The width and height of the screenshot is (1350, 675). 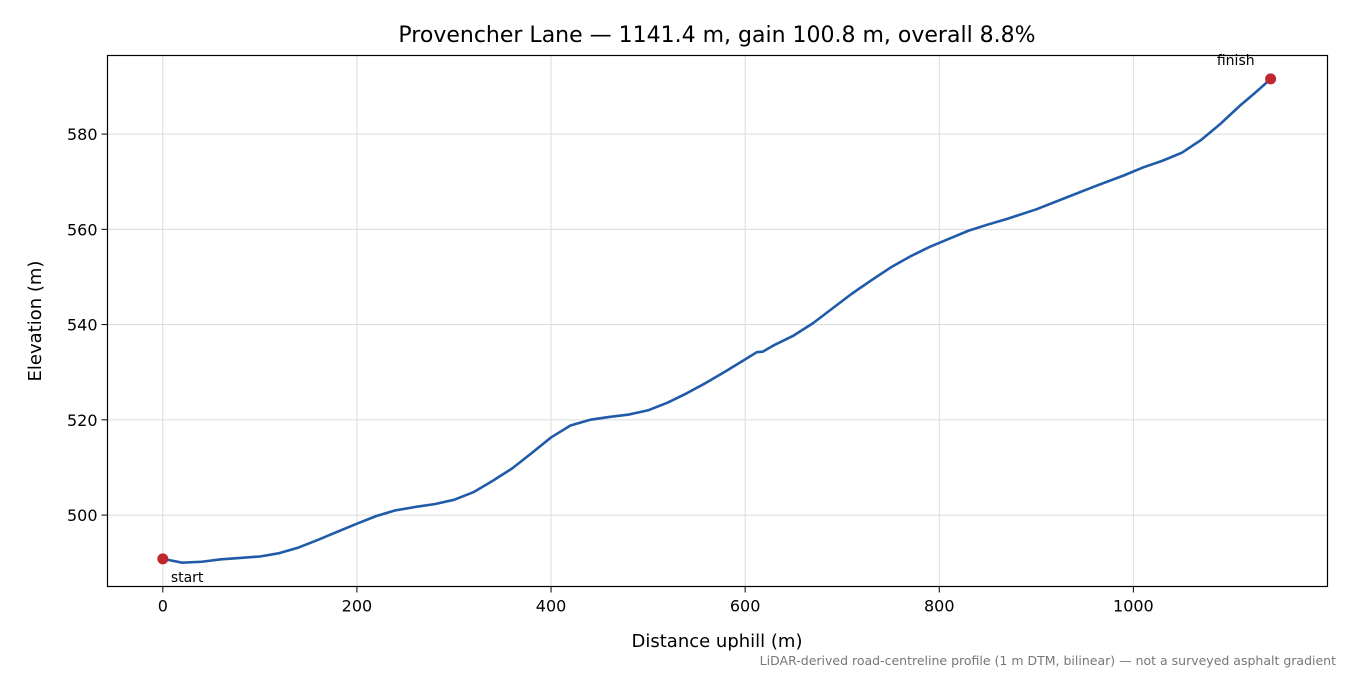 I want to click on start-marker, so click(x=163, y=559).